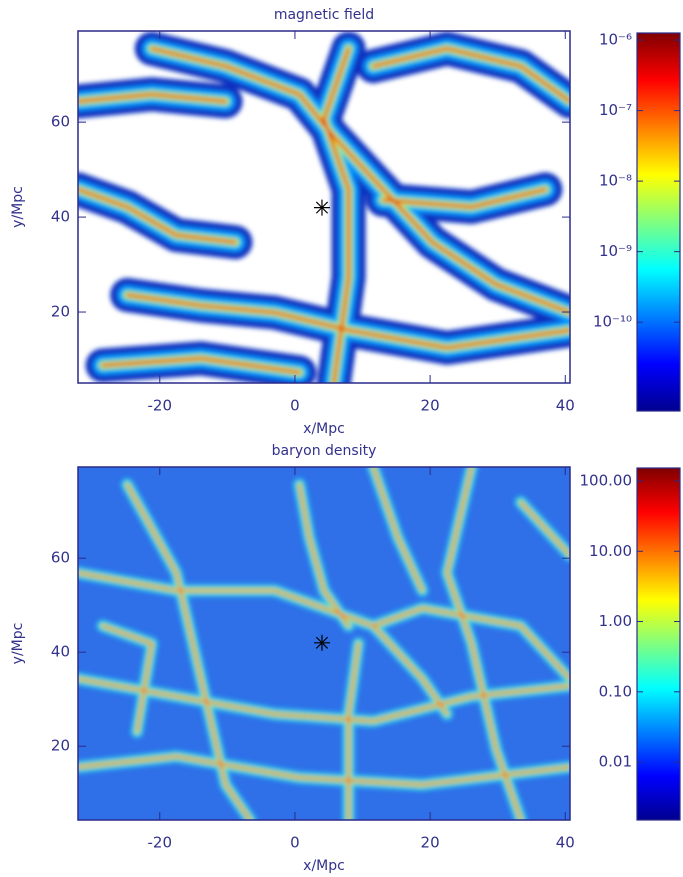  Describe the element at coordinates (615, 40) in the screenshot. I see `colorbar-tick-label: 10⁻⁶` at that location.